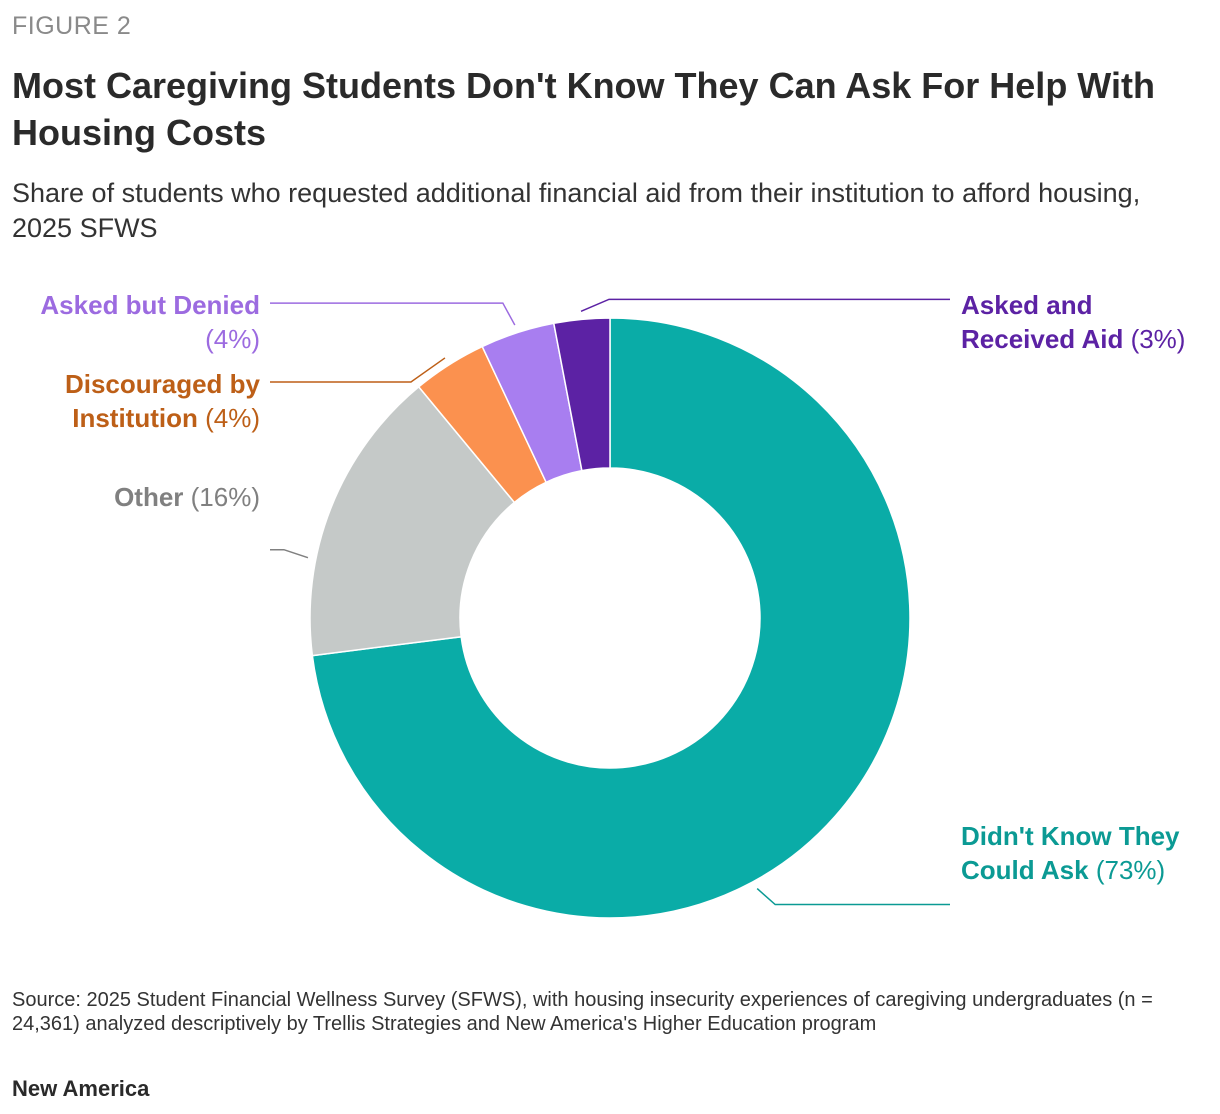  What do you see at coordinates (135, 418) in the screenshot?
I see `label-discouraged-name-2: Institution` at bounding box center [135, 418].